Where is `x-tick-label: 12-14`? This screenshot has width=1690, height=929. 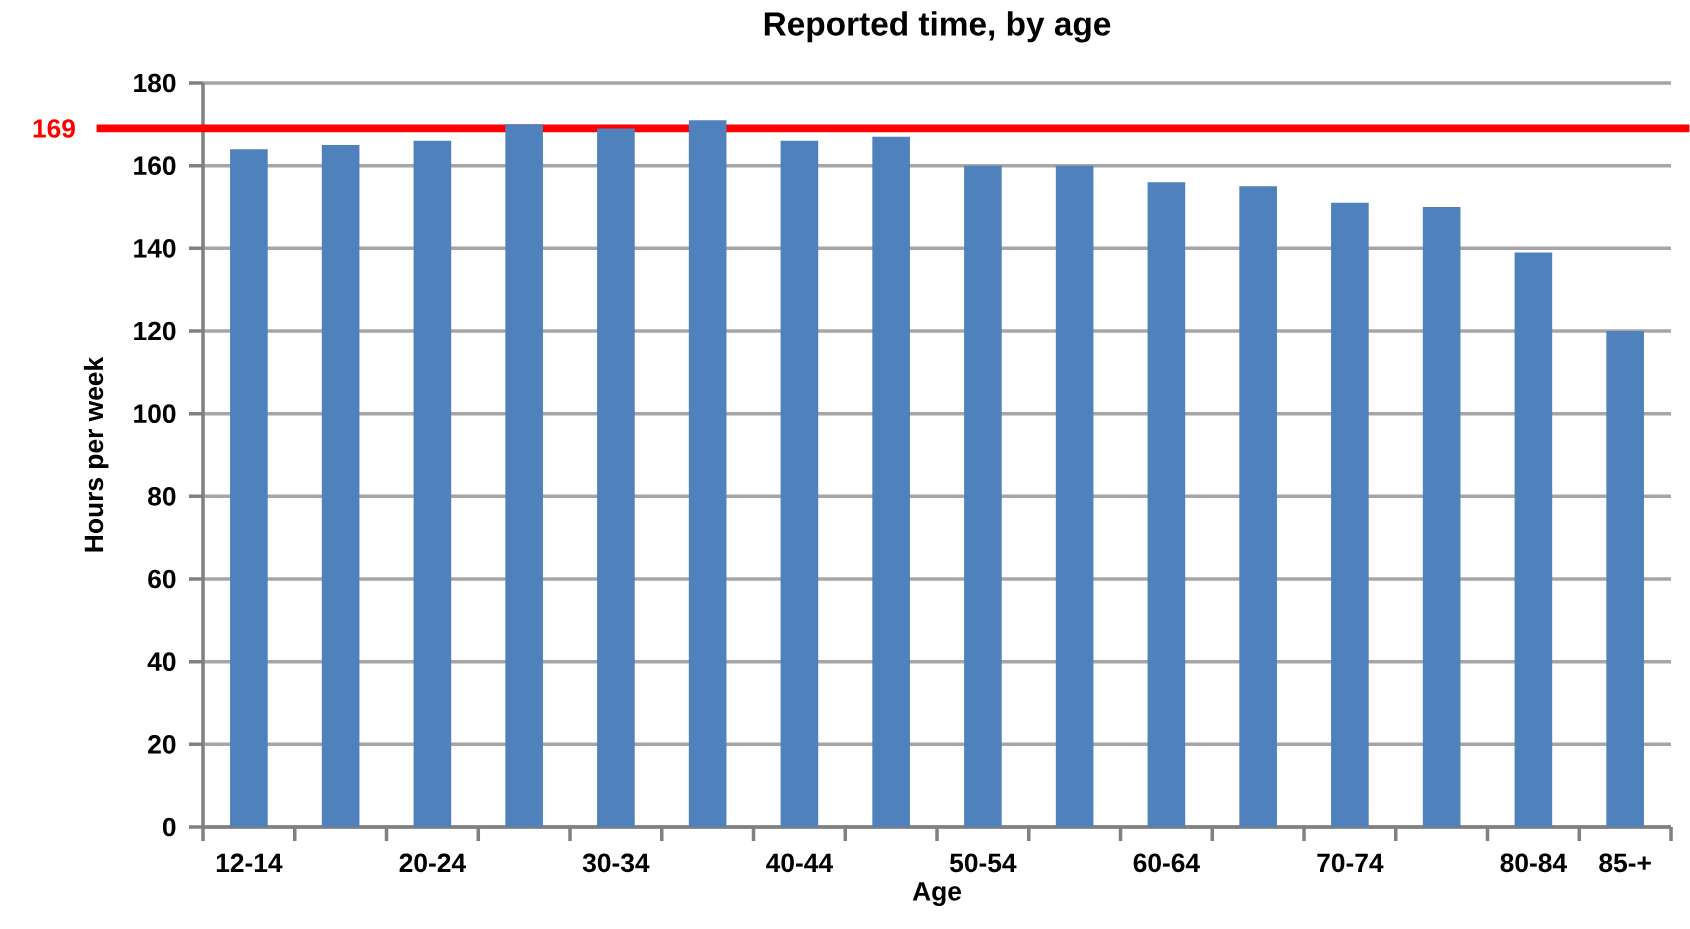 x-tick-label: 12-14 is located at coordinates (249, 862).